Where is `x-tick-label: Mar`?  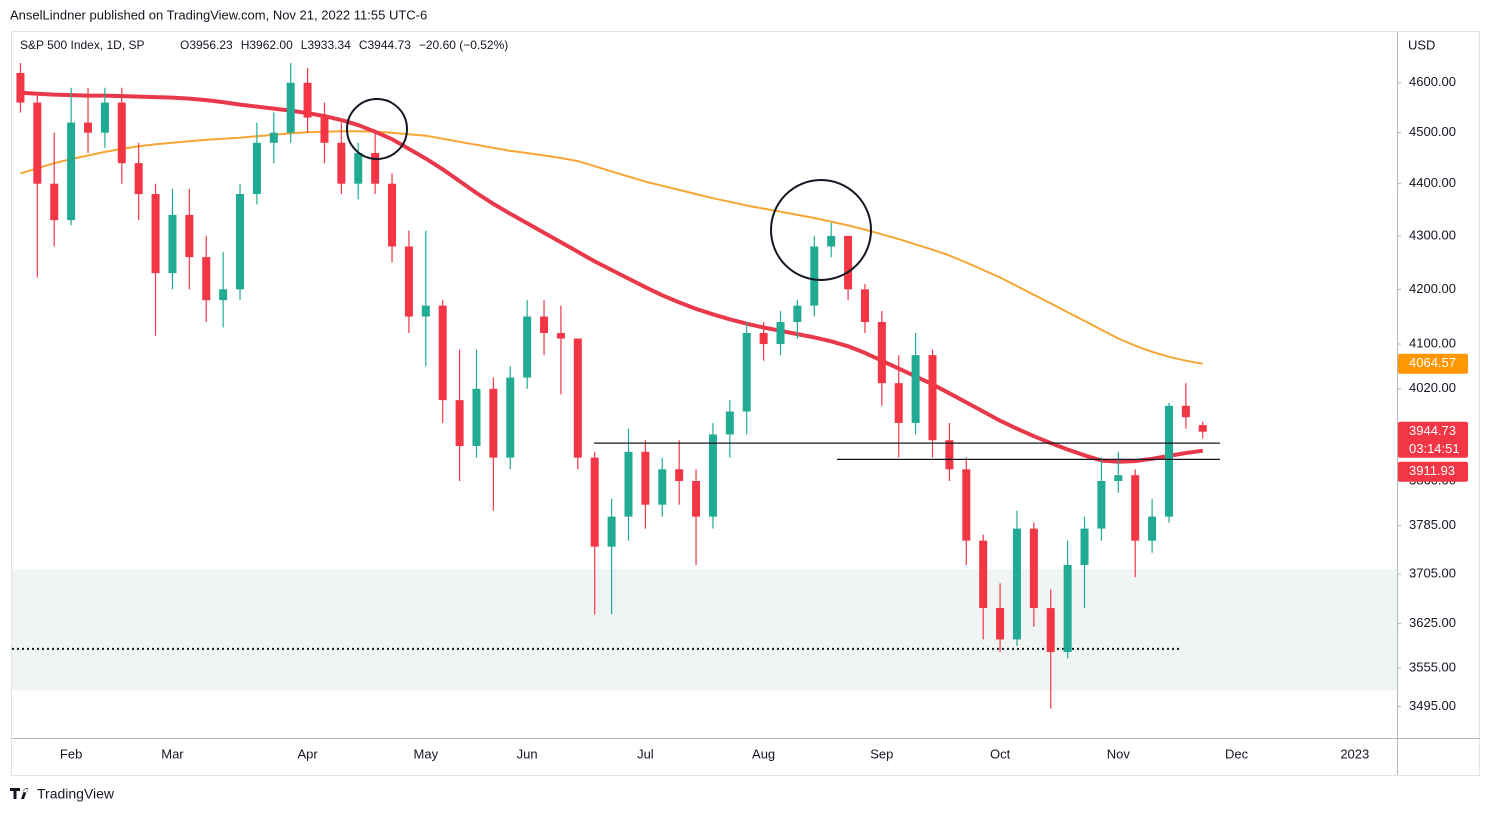
x-tick-label: Mar is located at coordinates (172, 753).